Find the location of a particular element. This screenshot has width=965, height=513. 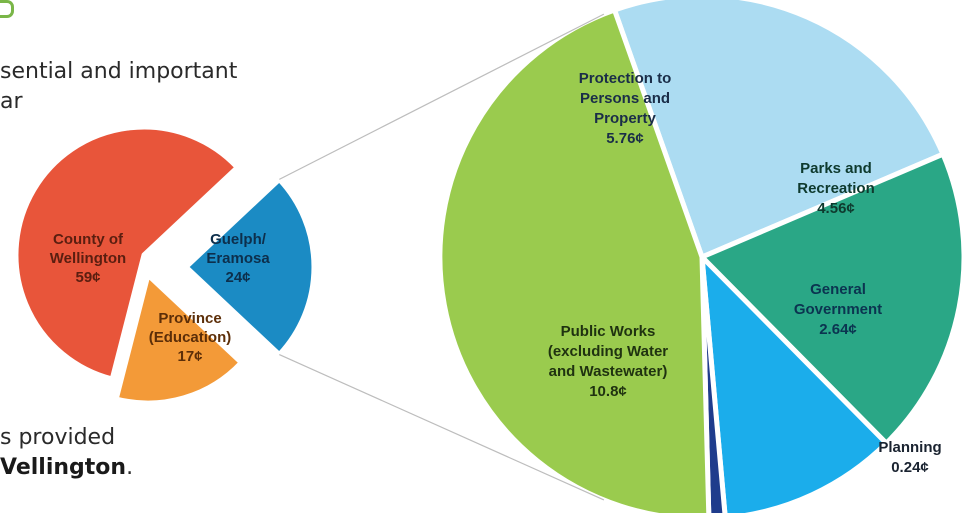

label-planning-line: 0.24¢ is located at coordinates (910, 467).